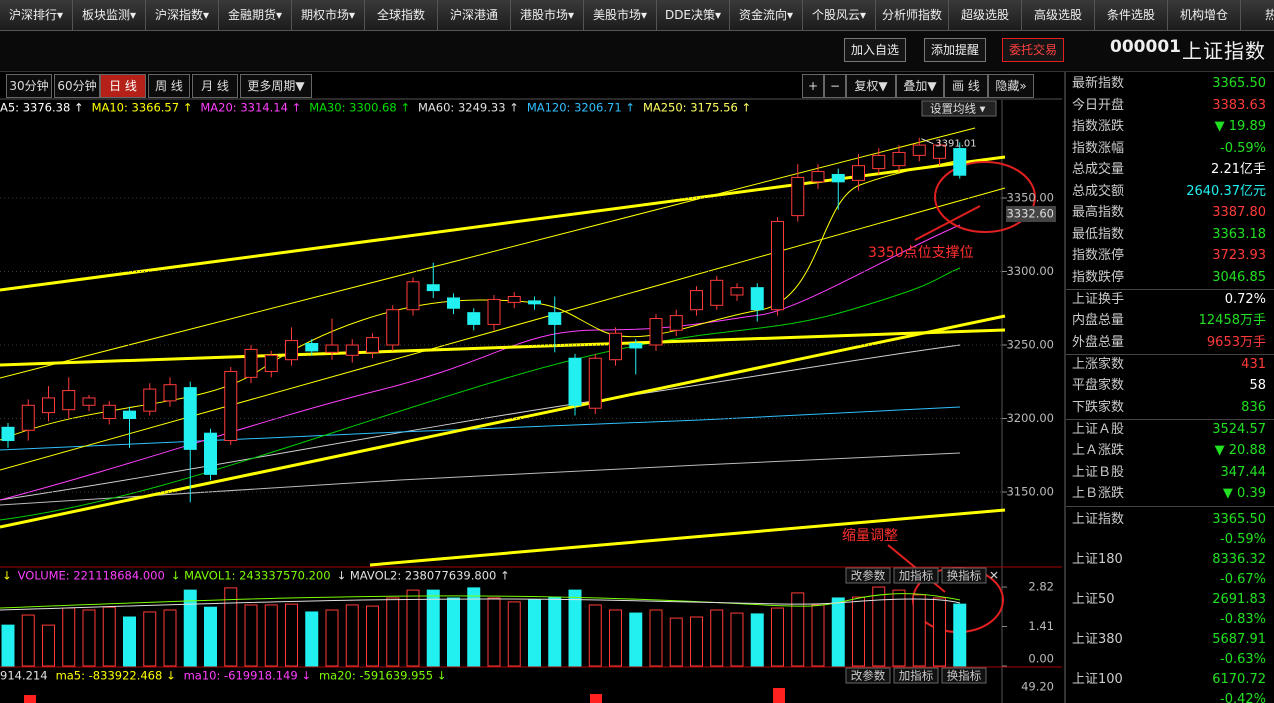  Describe the element at coordinates (637, 51) in the screenshot. I see `header: 000001 上证指数 加入自选 添加提醒 委托交易` at that location.